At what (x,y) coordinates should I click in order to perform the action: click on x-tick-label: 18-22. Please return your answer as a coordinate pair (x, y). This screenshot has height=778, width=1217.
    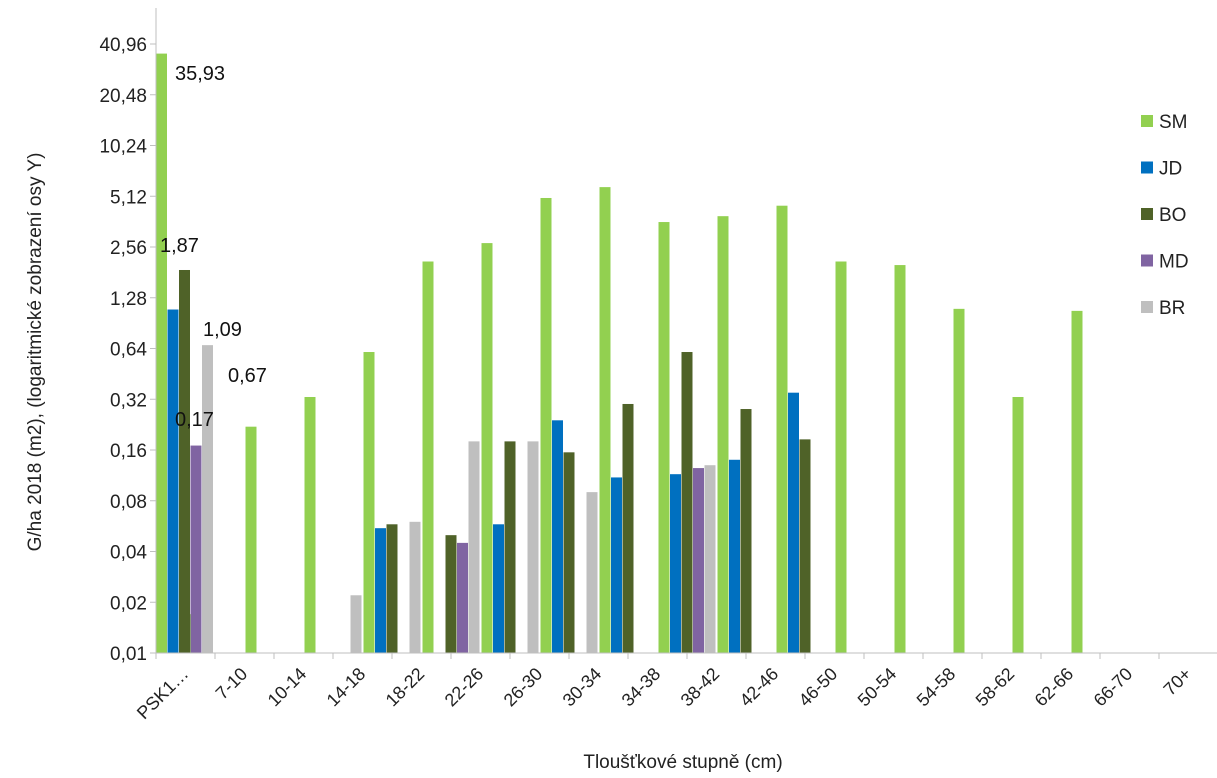
    Looking at the image, I should click on (405, 687).